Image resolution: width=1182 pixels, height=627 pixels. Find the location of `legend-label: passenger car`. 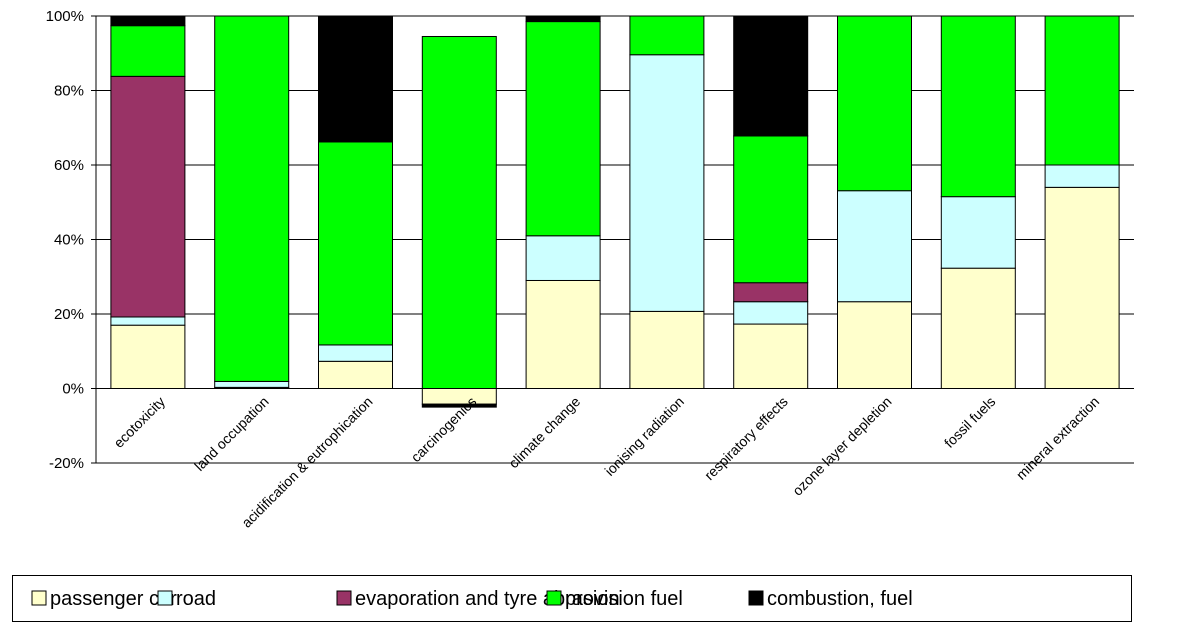

legend-label: passenger car is located at coordinates (113, 599).